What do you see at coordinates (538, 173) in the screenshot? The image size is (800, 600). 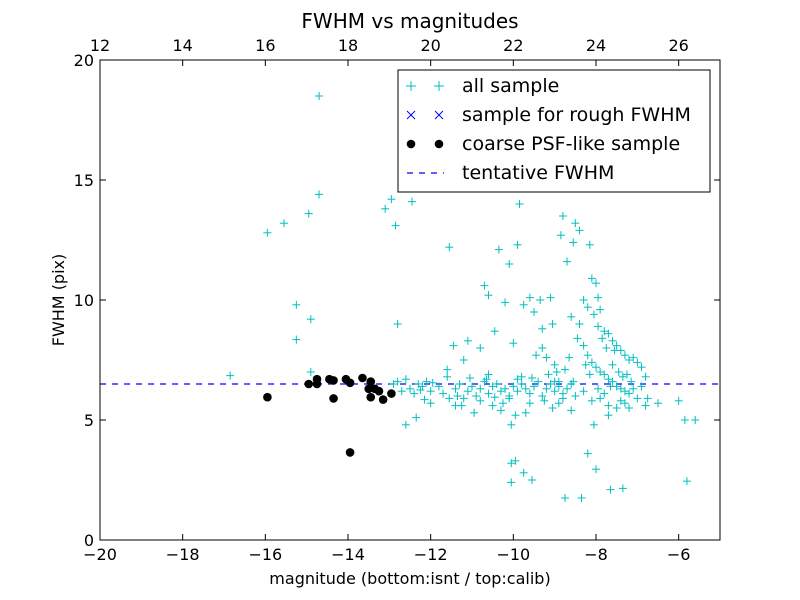 I see `legend-label-tentative-fwhm: tentative FWHM` at bounding box center [538, 173].